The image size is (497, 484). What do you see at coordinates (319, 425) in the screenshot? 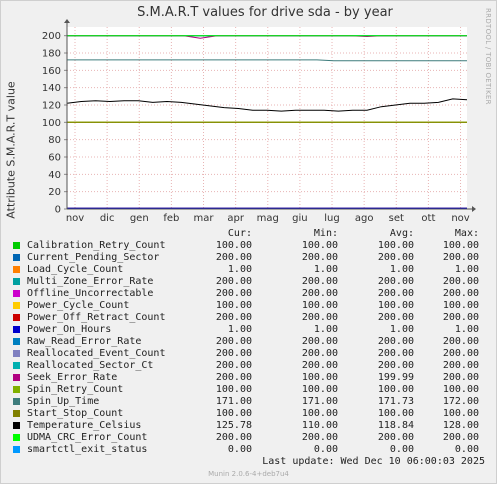
I see `legend-min-value: 110.00` at bounding box center [319, 425].